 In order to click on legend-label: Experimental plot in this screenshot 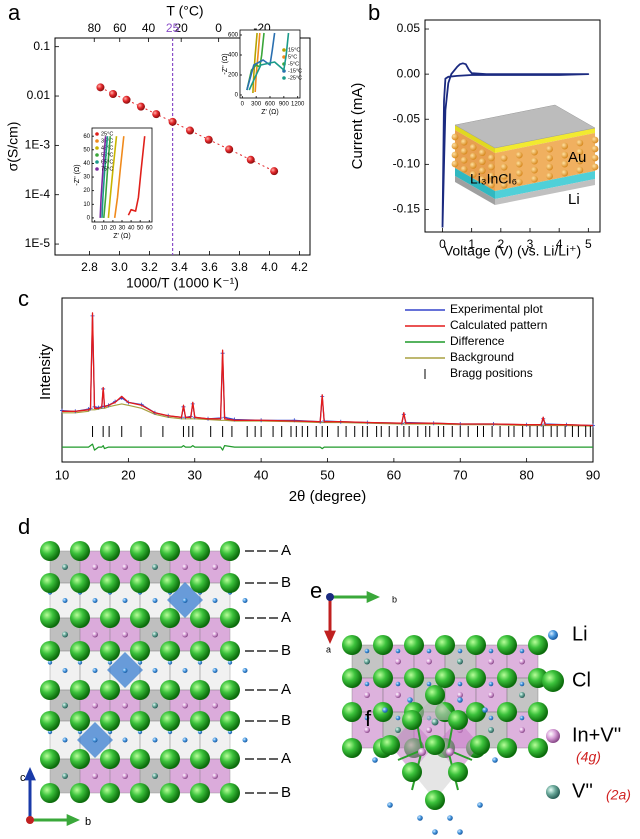, I will do `click(496, 309)`.